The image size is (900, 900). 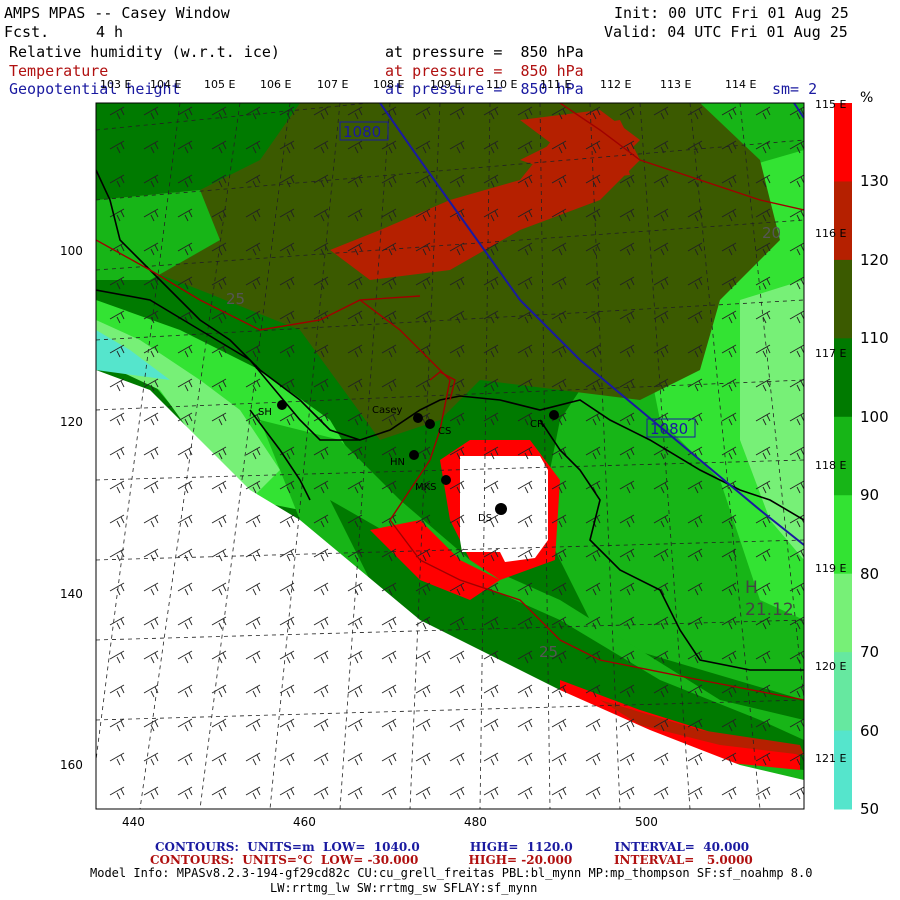 I want to click on station-dot-mks, so click(x=446, y=480).